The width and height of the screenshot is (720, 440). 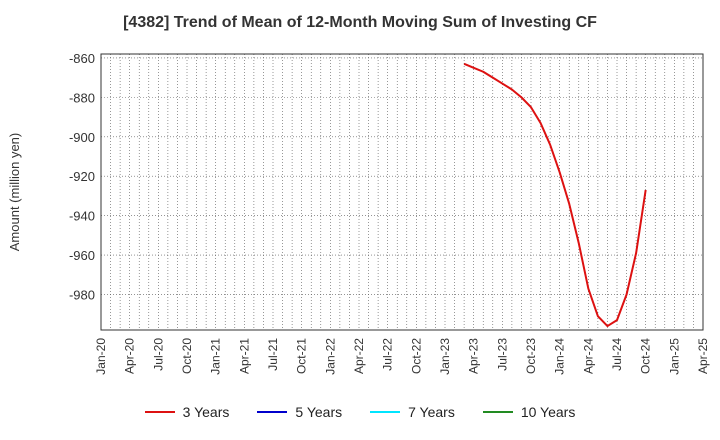 I want to click on x-tick-label: Jan-25, so click(x=674, y=356).